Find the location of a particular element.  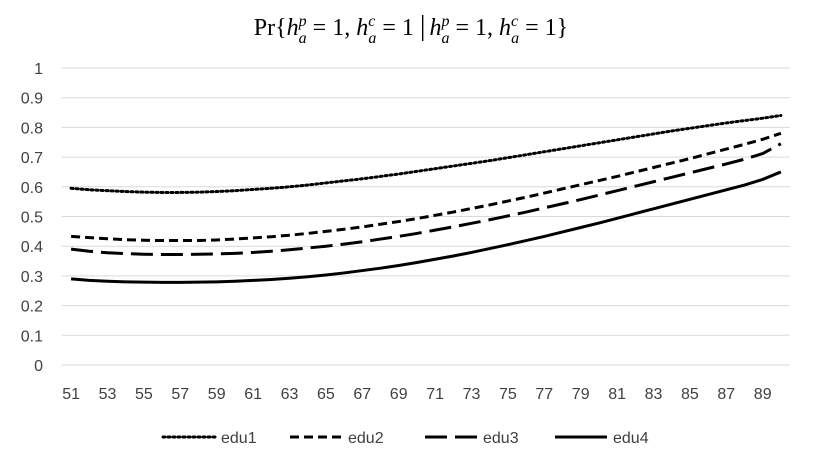

x-tick-label: 85 is located at coordinates (690, 394).